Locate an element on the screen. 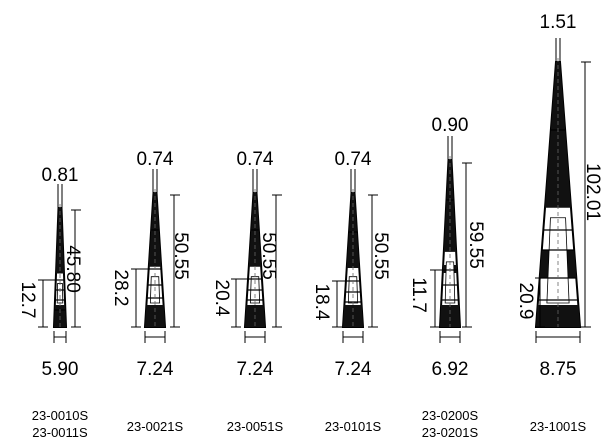 The image size is (603, 448). lower-length-label: 12.7 is located at coordinates (27, 300).